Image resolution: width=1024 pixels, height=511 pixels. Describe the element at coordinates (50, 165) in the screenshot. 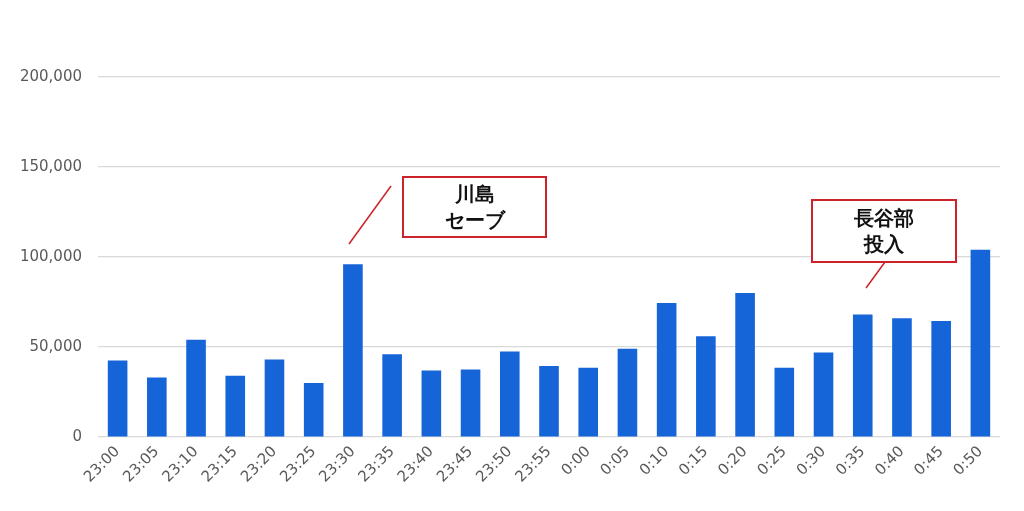

I see `y-tick-label: 150,000` at that location.